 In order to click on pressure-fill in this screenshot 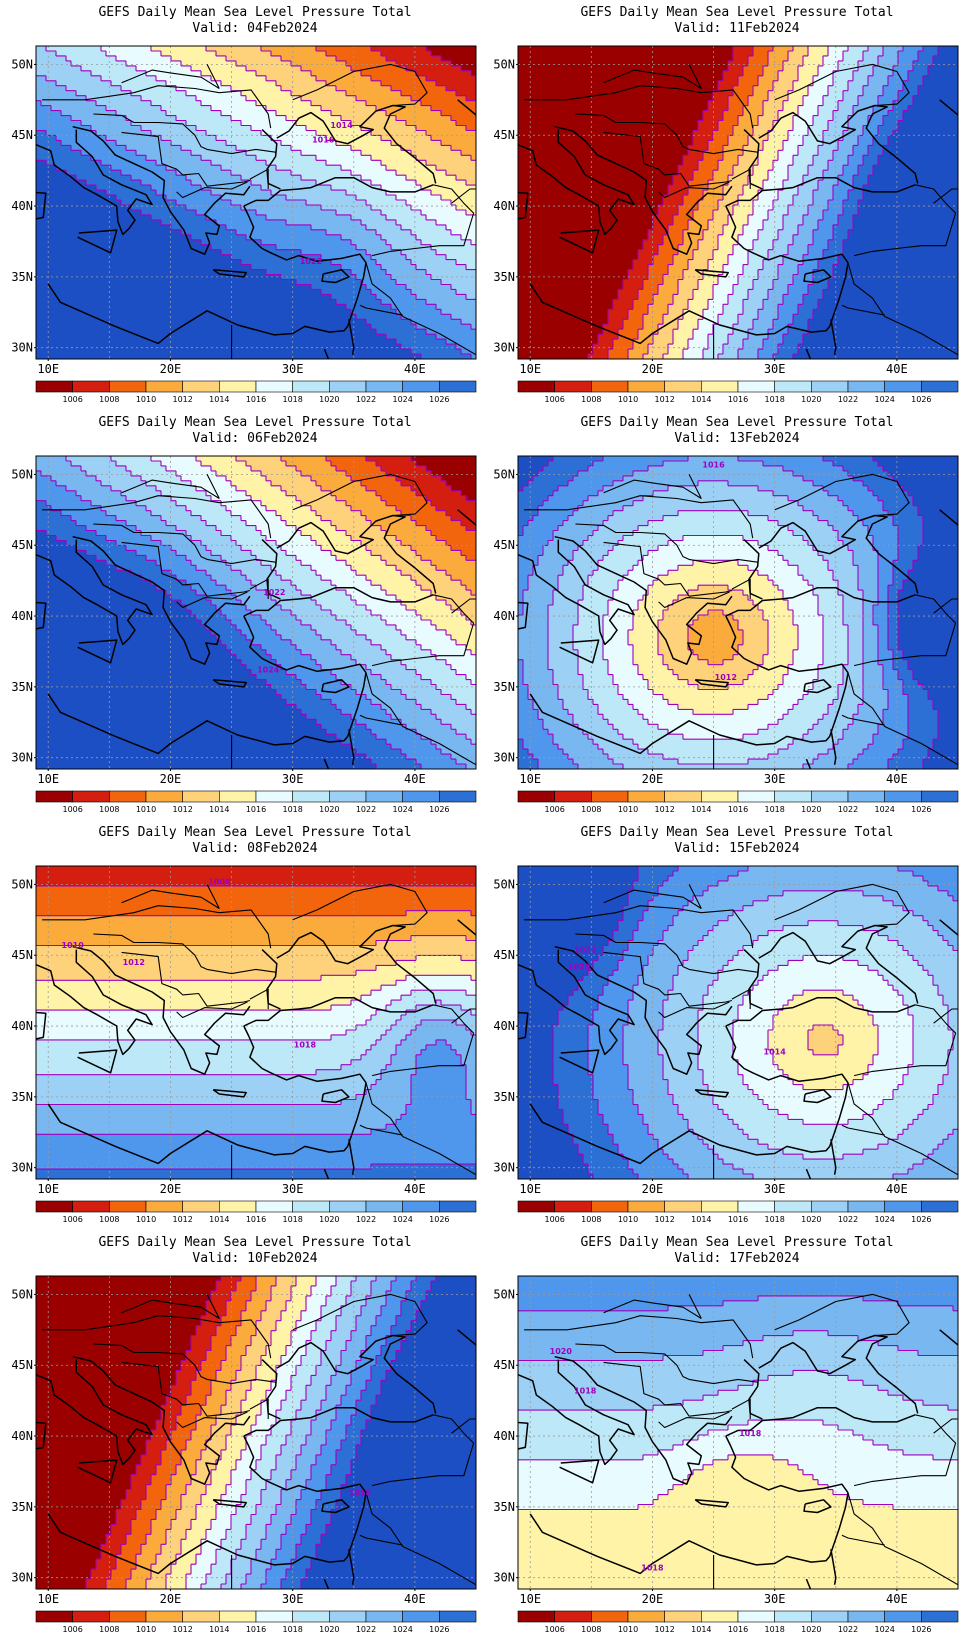, I will do `click(738, 612)`.